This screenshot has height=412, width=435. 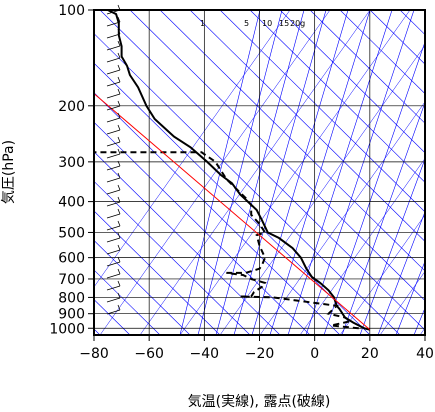 I want to click on x-axis-label: 気温(実線), 露点(破線), so click(x=259, y=402).